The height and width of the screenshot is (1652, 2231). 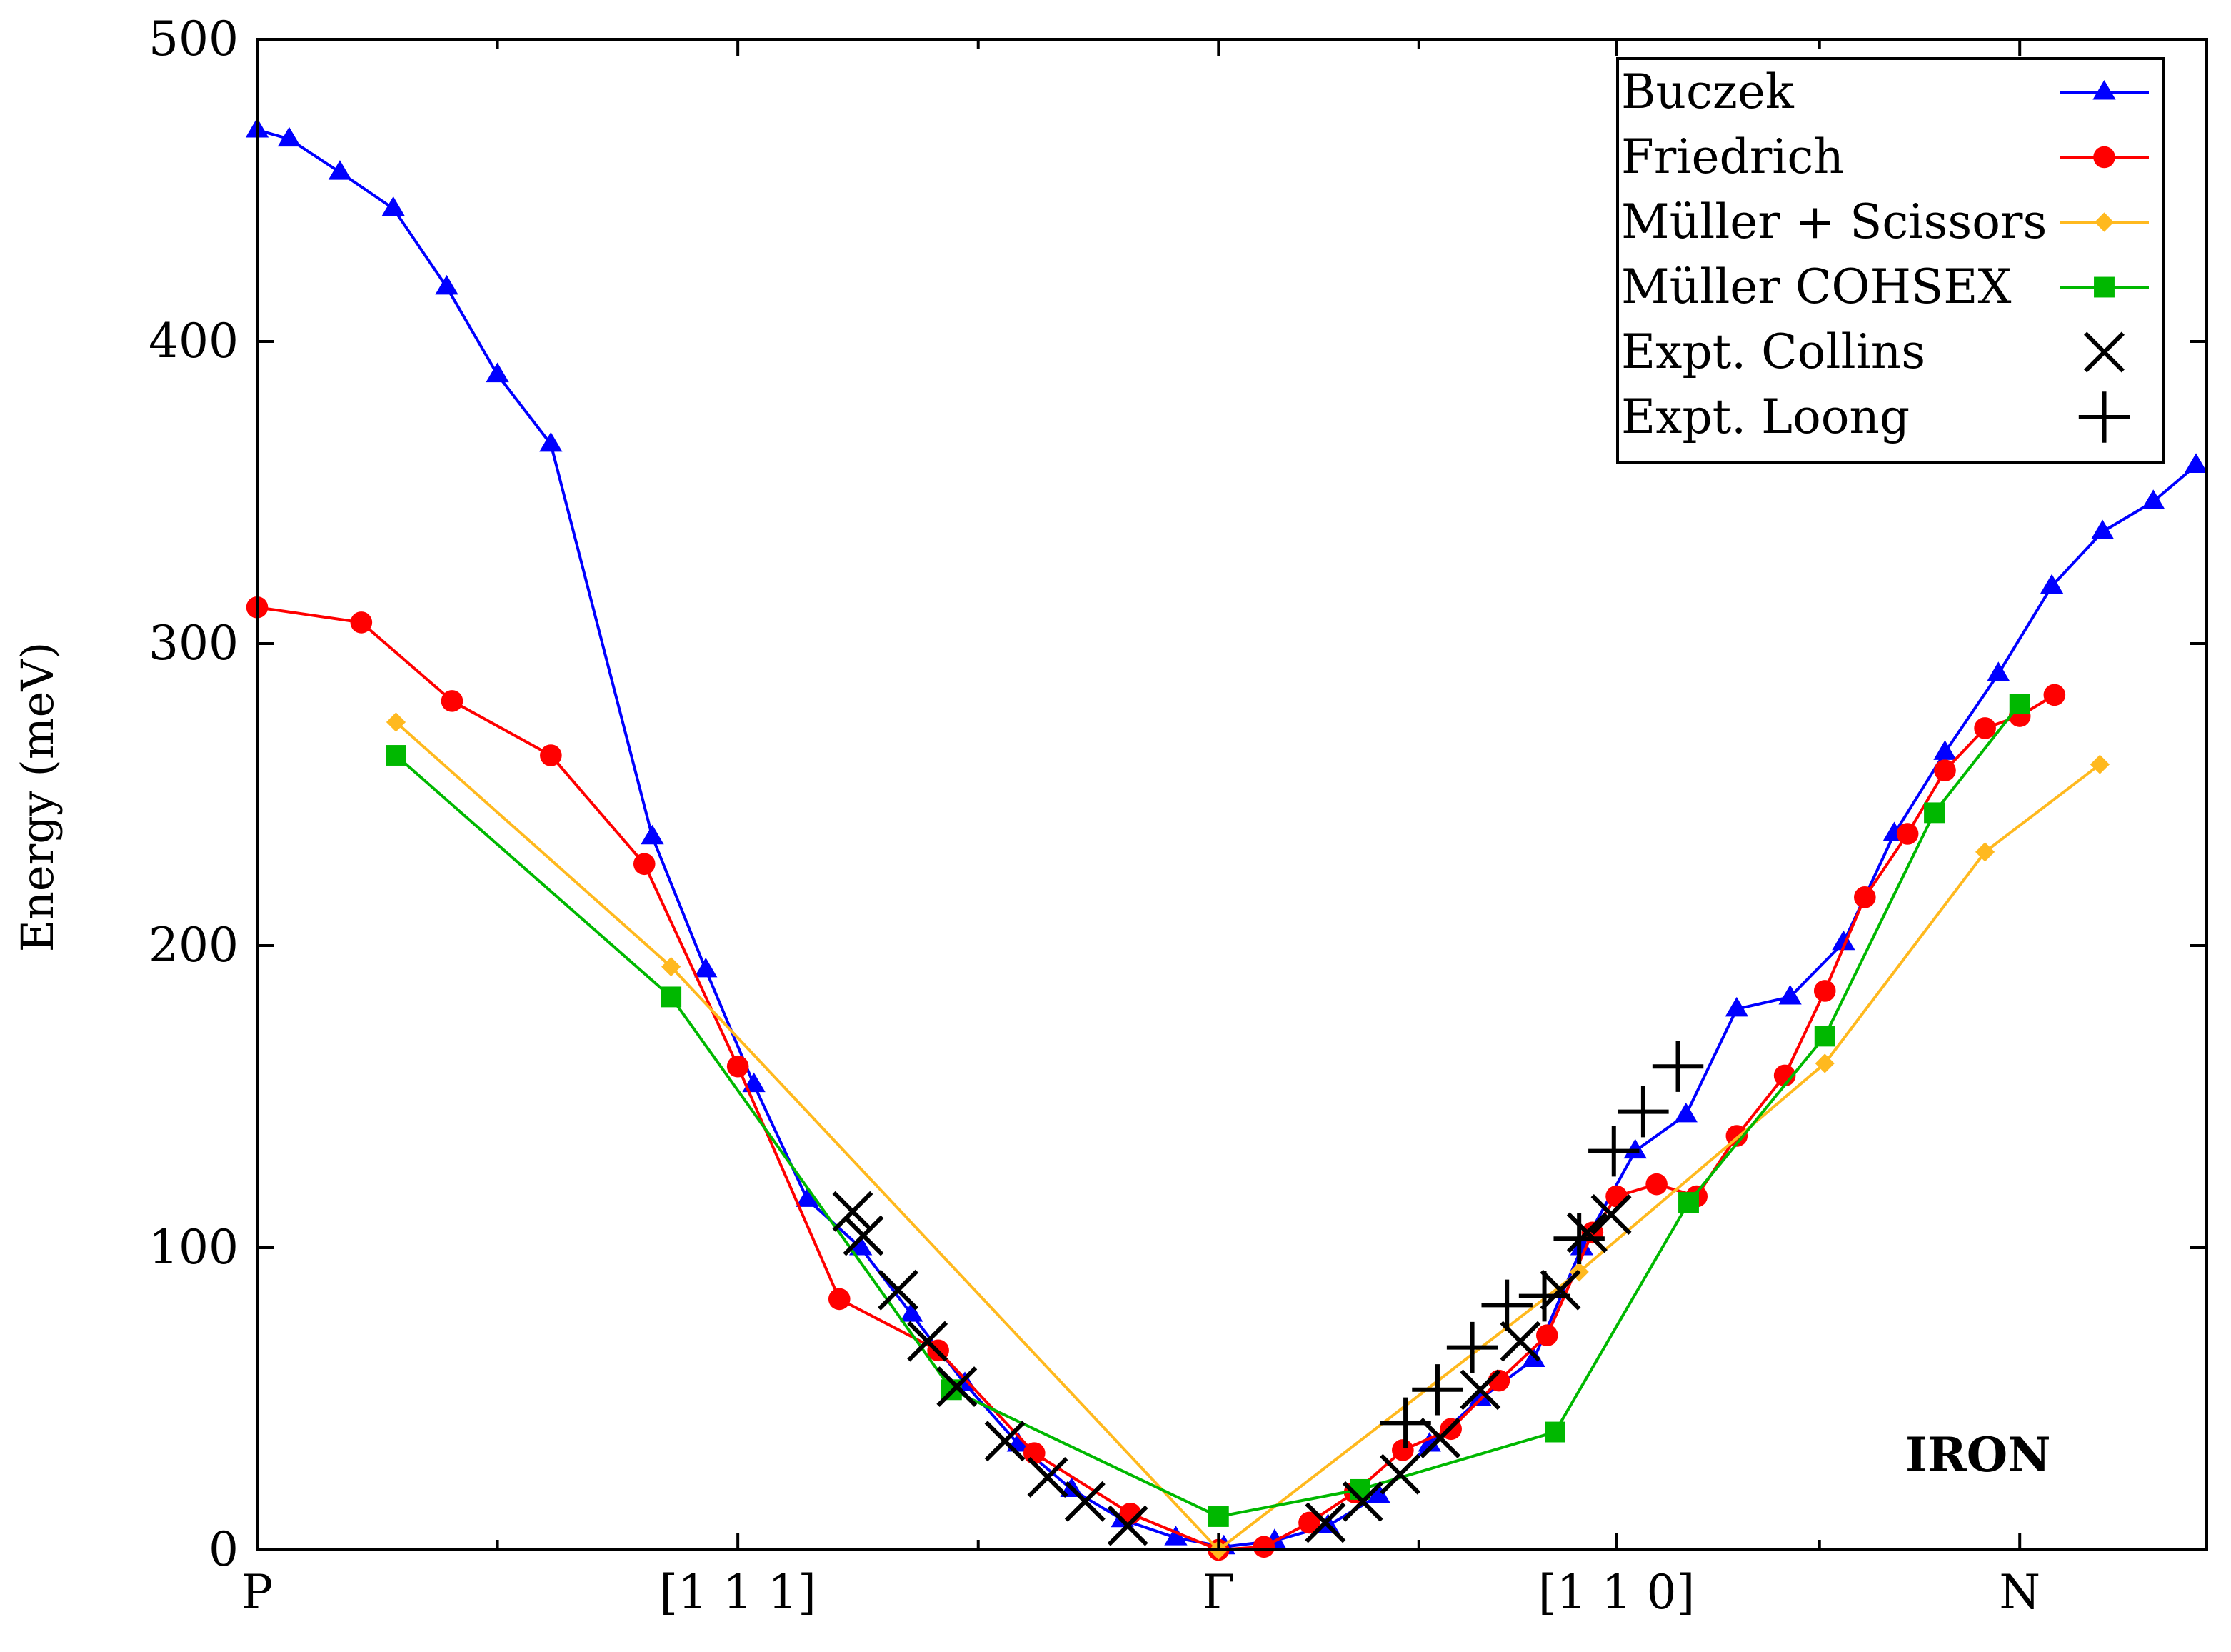 What do you see at coordinates (1232, 1368) in the screenshot?
I see `series-expt-collins` at bounding box center [1232, 1368].